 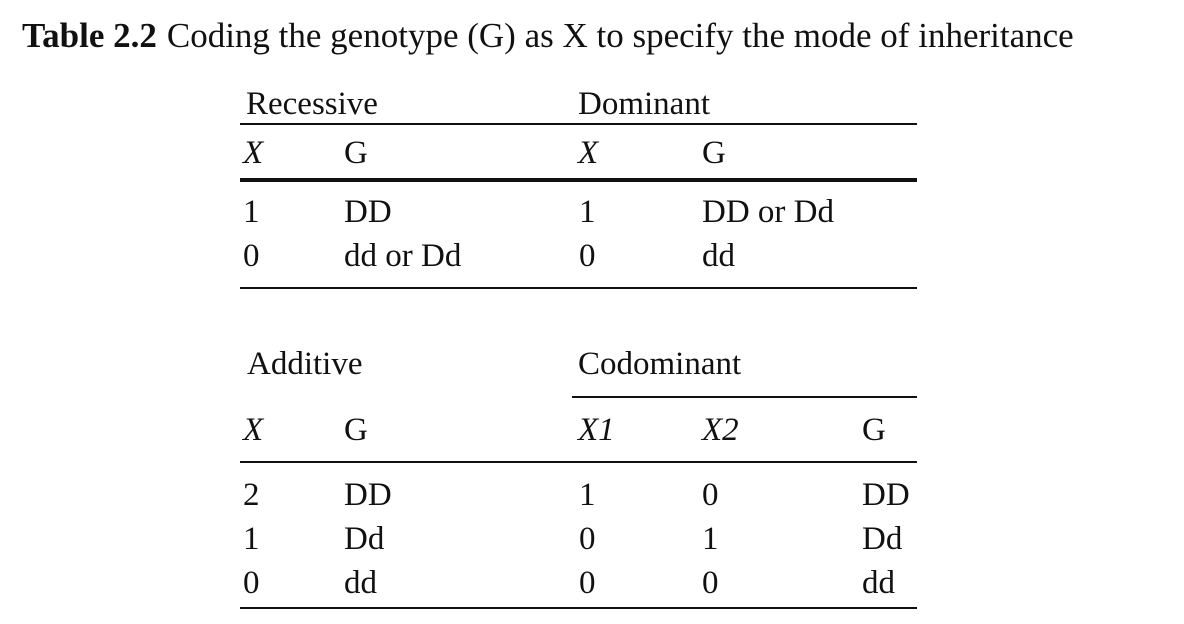 What do you see at coordinates (251, 539) in the screenshot?
I see `additive-x-cell: 1` at bounding box center [251, 539].